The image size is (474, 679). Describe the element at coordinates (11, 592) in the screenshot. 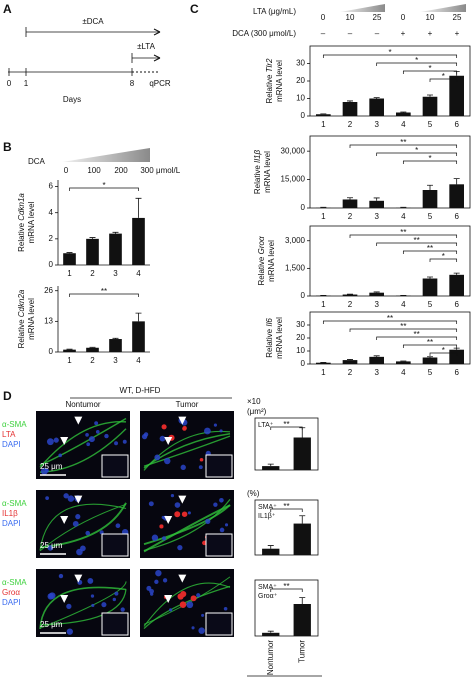

I see `channel-label: Groα` at that location.